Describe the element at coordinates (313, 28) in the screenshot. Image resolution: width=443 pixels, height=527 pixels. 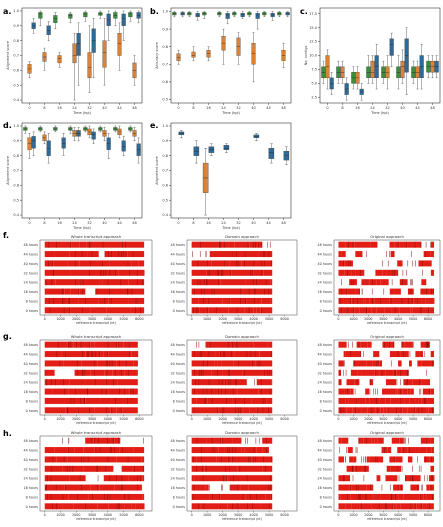
I see `y-tick-label: 15.0` at that location.